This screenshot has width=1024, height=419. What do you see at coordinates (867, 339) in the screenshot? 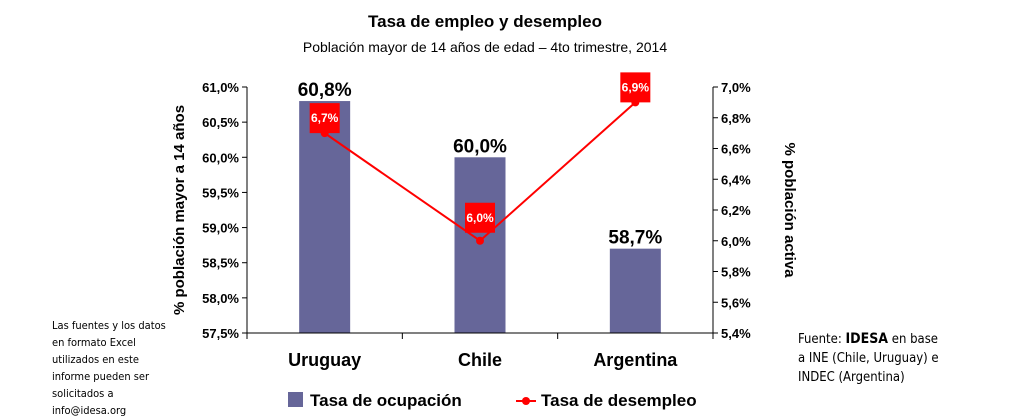
I see `source-brand: IDESA` at bounding box center [867, 339].